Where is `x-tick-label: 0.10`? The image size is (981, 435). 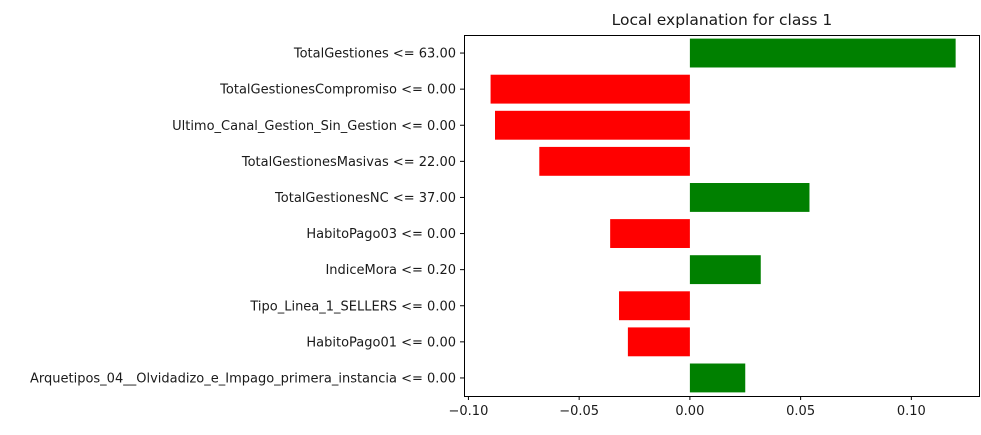 x-tick-label: 0.10 is located at coordinates (911, 411).